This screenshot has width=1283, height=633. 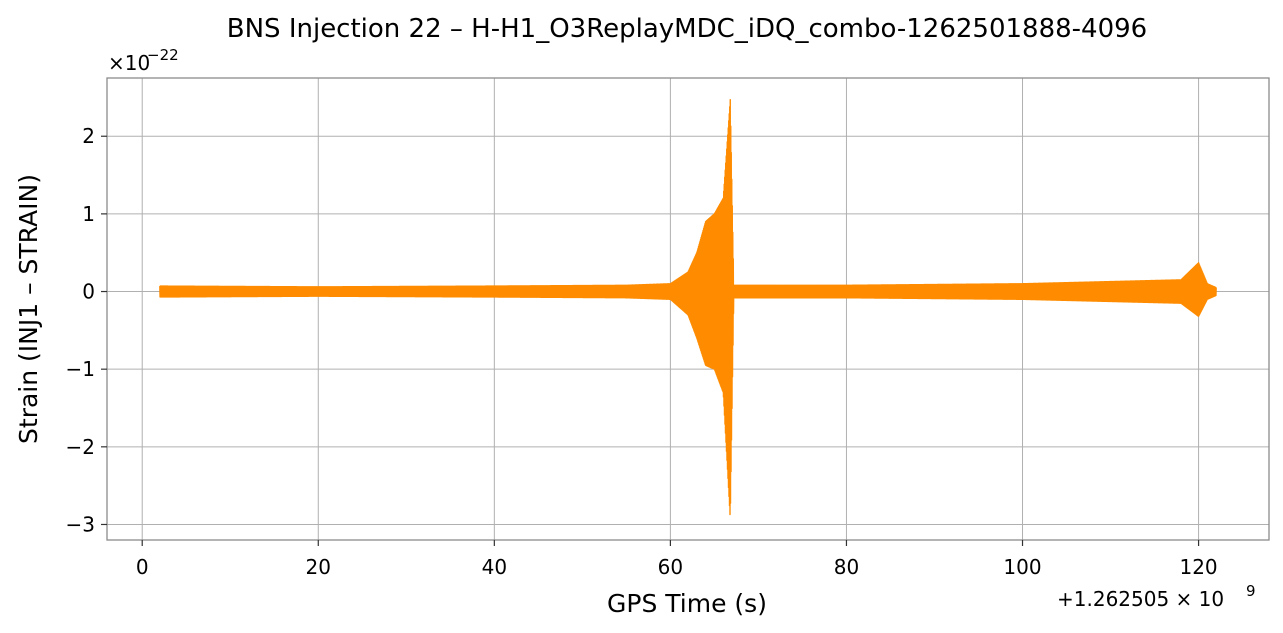 I want to click on x-offset-exponent: 9, so click(x=1251, y=591).